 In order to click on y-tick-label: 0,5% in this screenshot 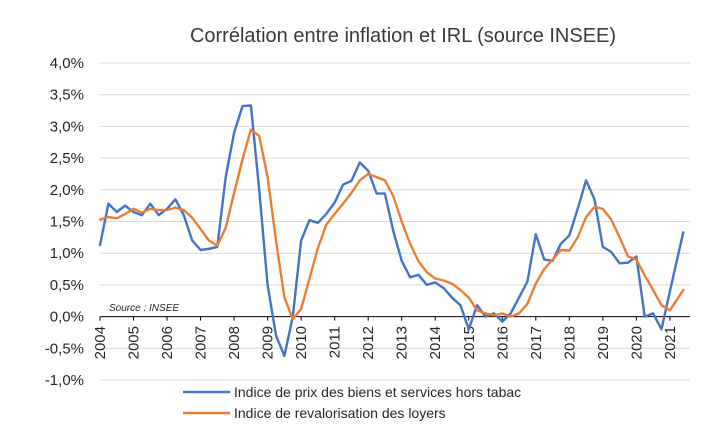, I will do `click(67, 285)`.